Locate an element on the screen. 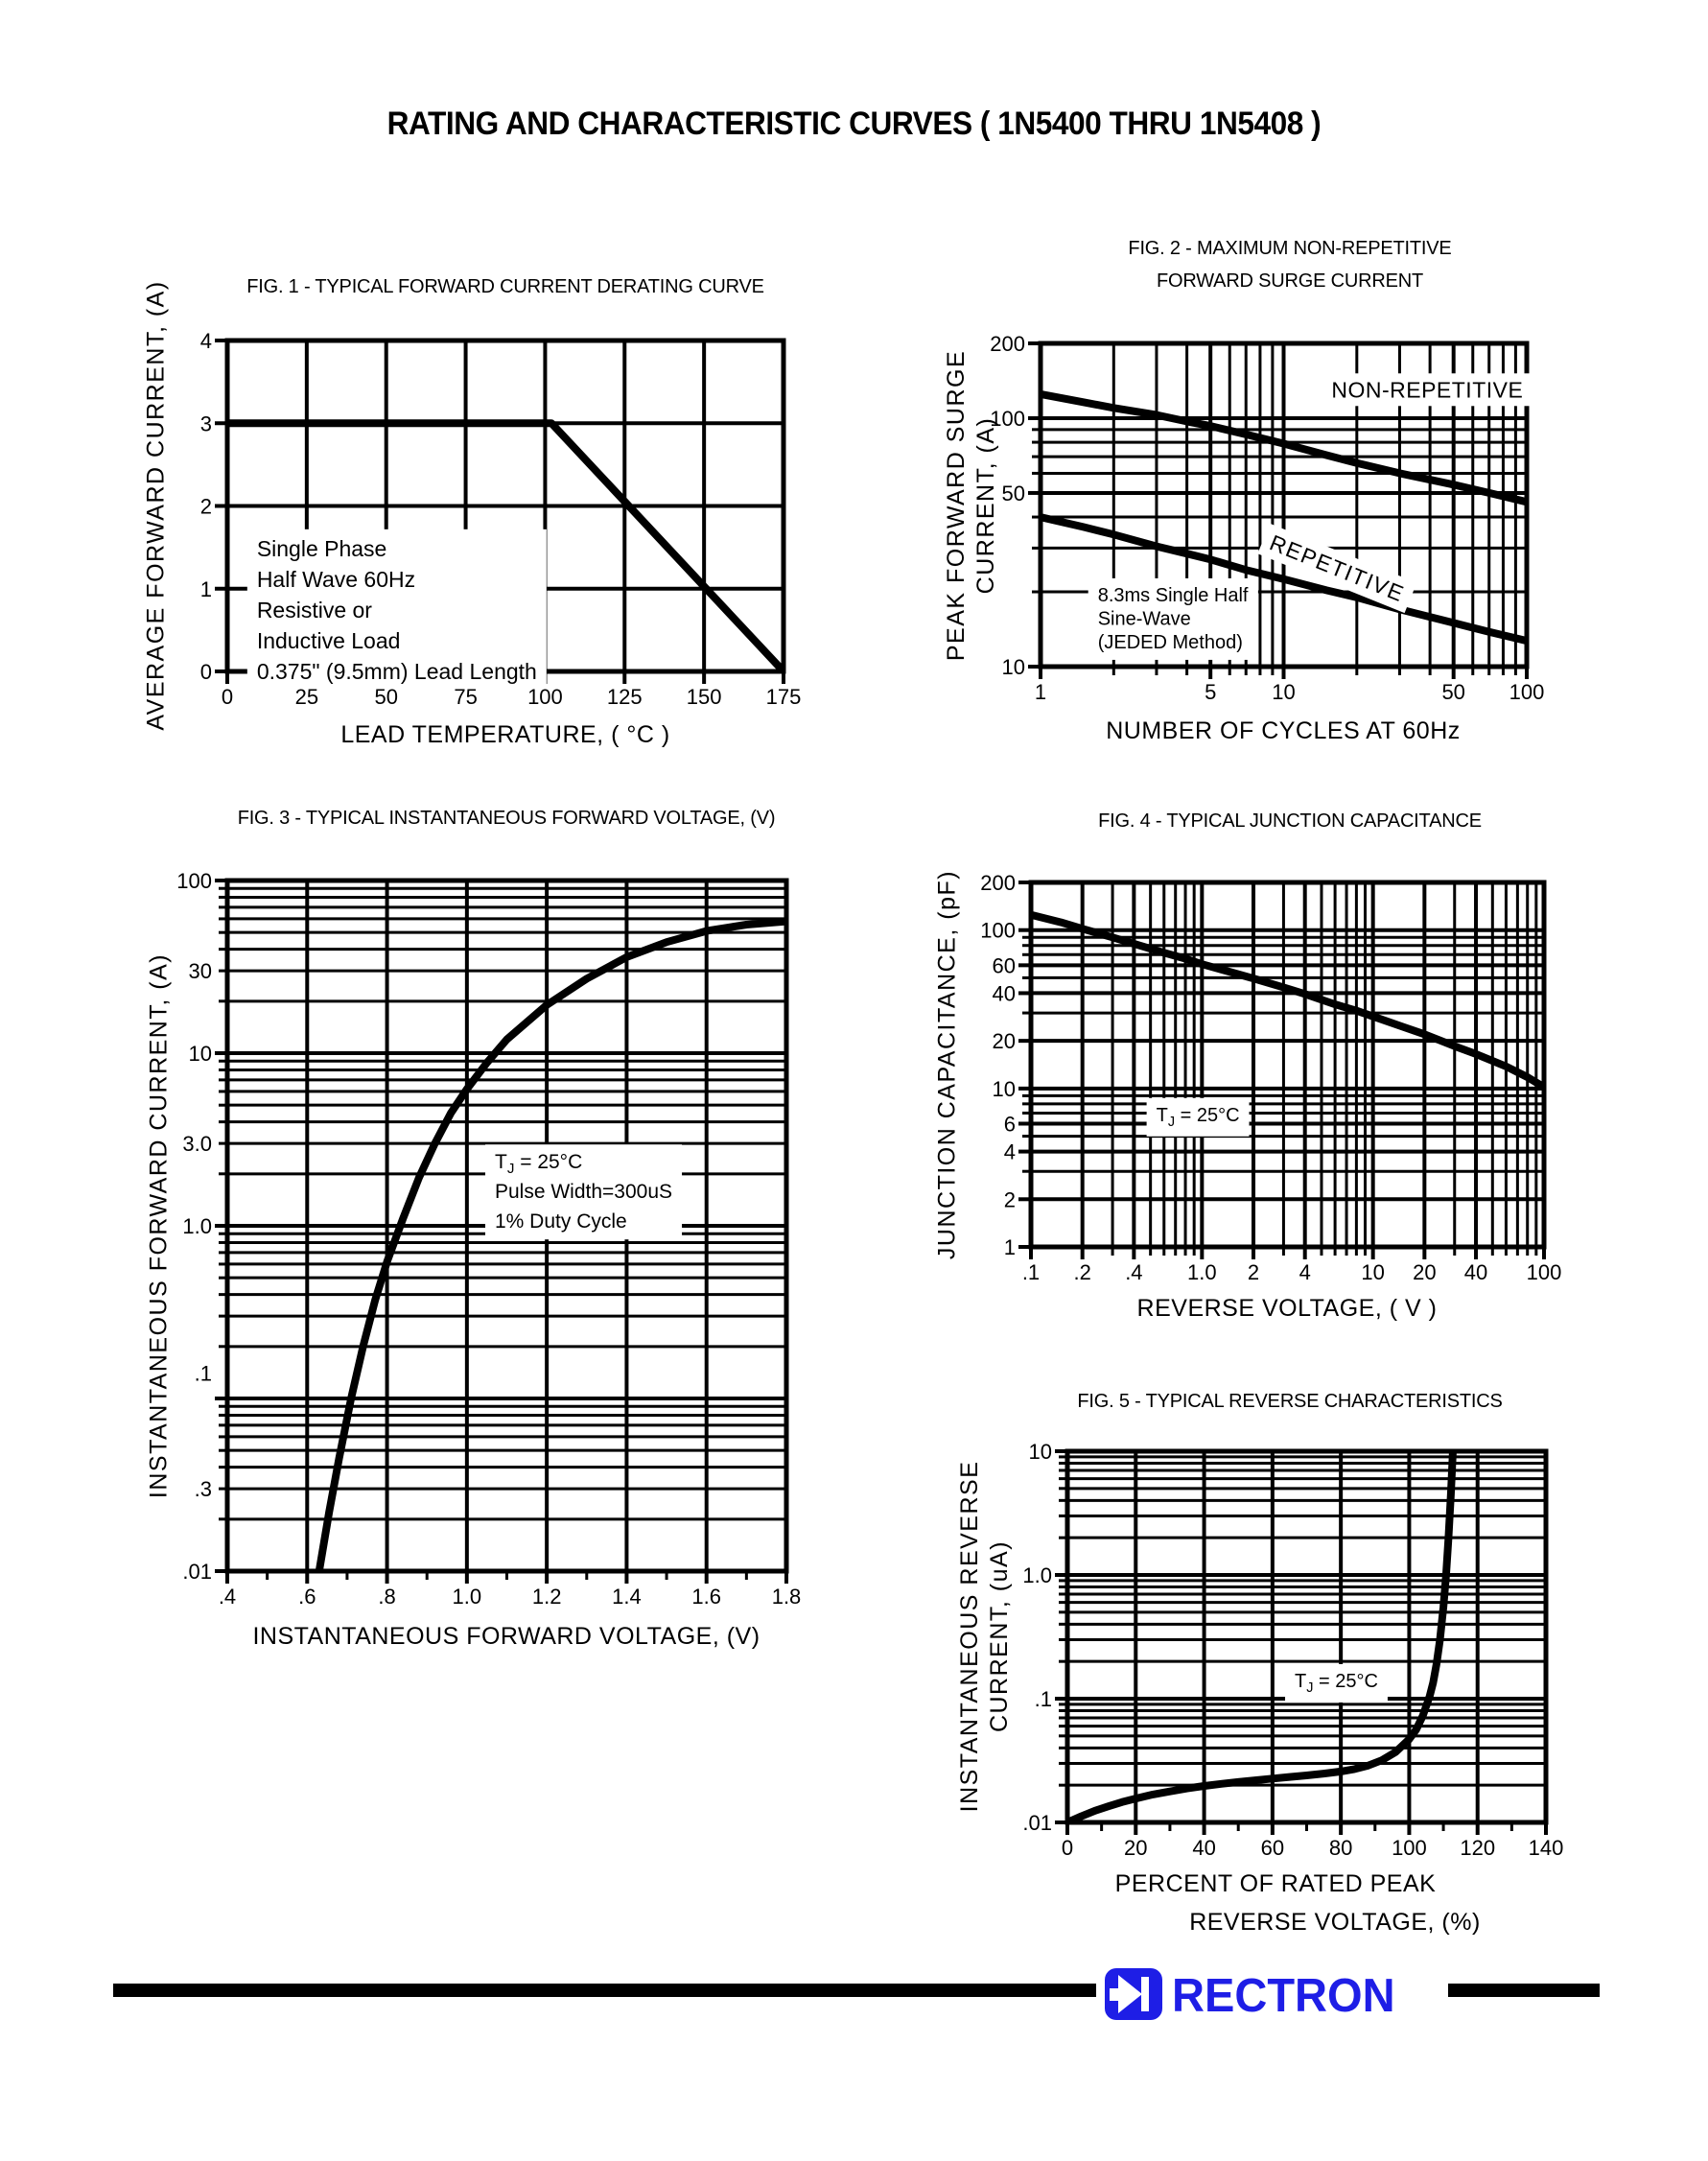 The height and width of the screenshot is (2161, 1708). fig3-curves is located at coordinates (550, 1244).